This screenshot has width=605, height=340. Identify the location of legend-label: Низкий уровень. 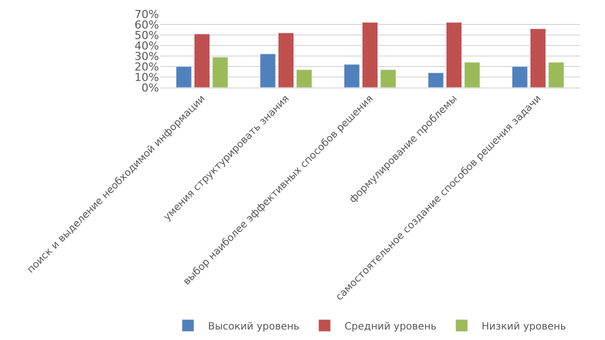
(524, 326).